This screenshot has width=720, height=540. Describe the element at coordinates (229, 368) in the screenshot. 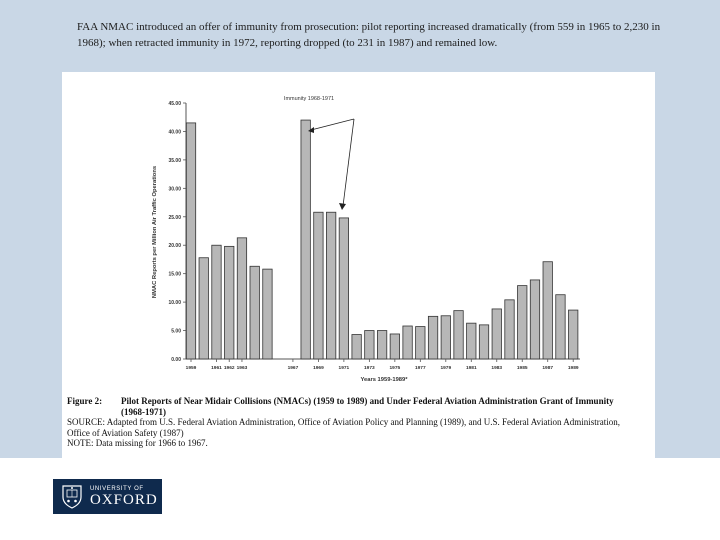

I see `x-tick-label: 1962` at that location.